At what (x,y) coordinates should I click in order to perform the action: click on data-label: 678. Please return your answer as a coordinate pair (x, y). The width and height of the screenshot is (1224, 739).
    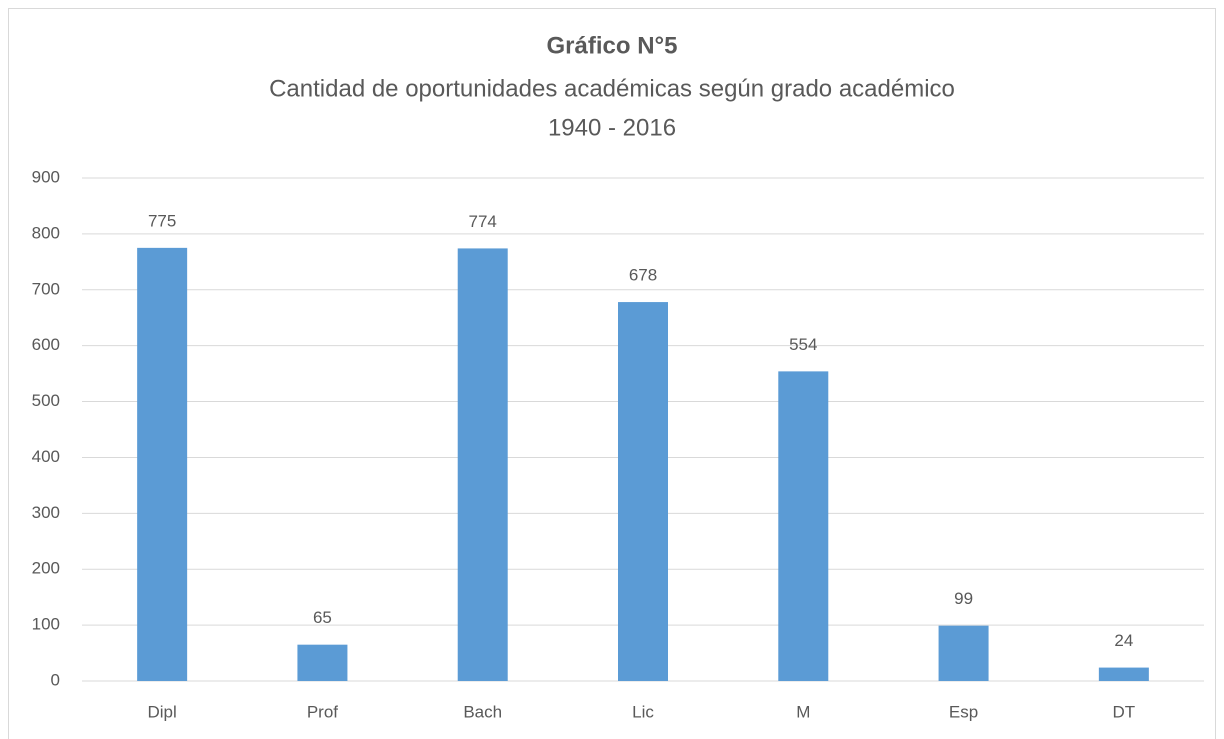
    Looking at the image, I should click on (643, 275).